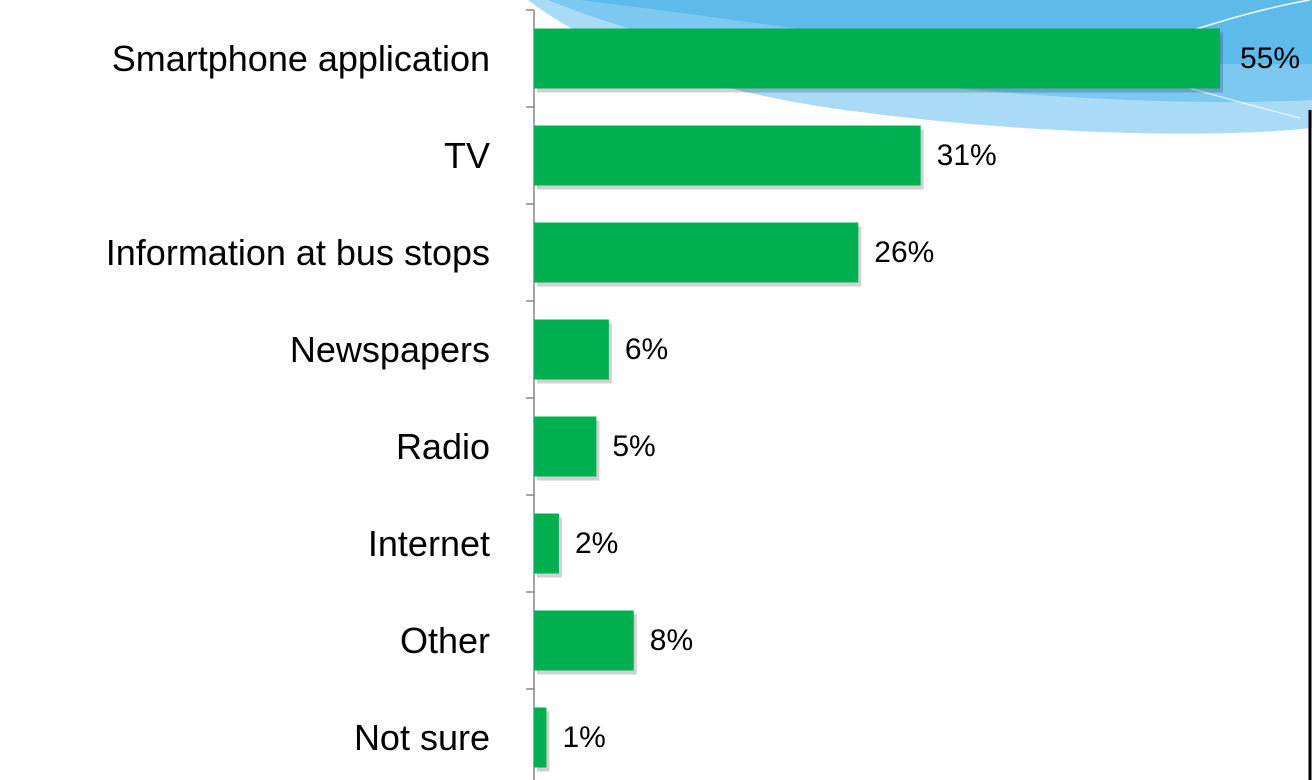  I want to click on category-label: Smartphone application, so click(301, 58).